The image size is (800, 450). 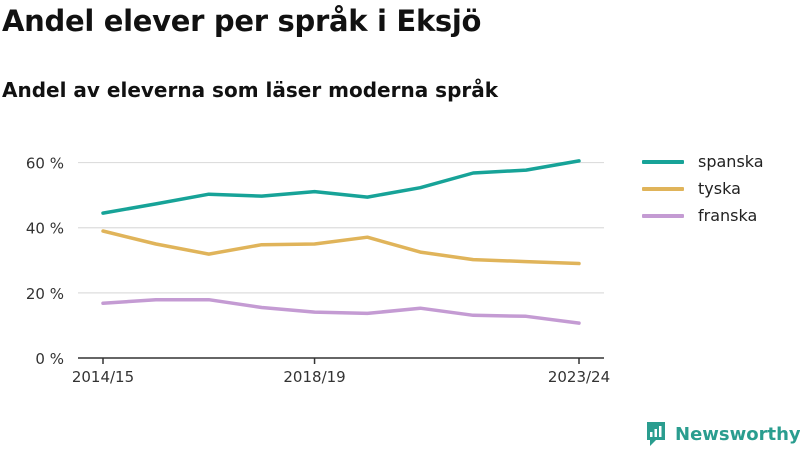 I want to click on newsworthy-logo-icon, so click(x=656, y=434).